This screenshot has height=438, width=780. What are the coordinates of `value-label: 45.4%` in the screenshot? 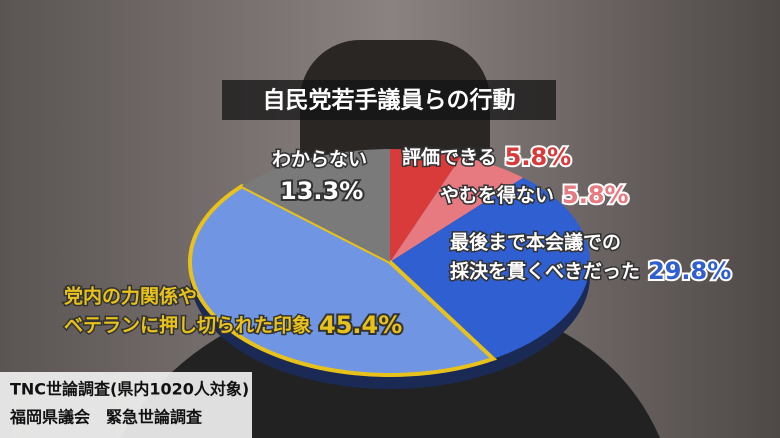 It's located at (360, 325).